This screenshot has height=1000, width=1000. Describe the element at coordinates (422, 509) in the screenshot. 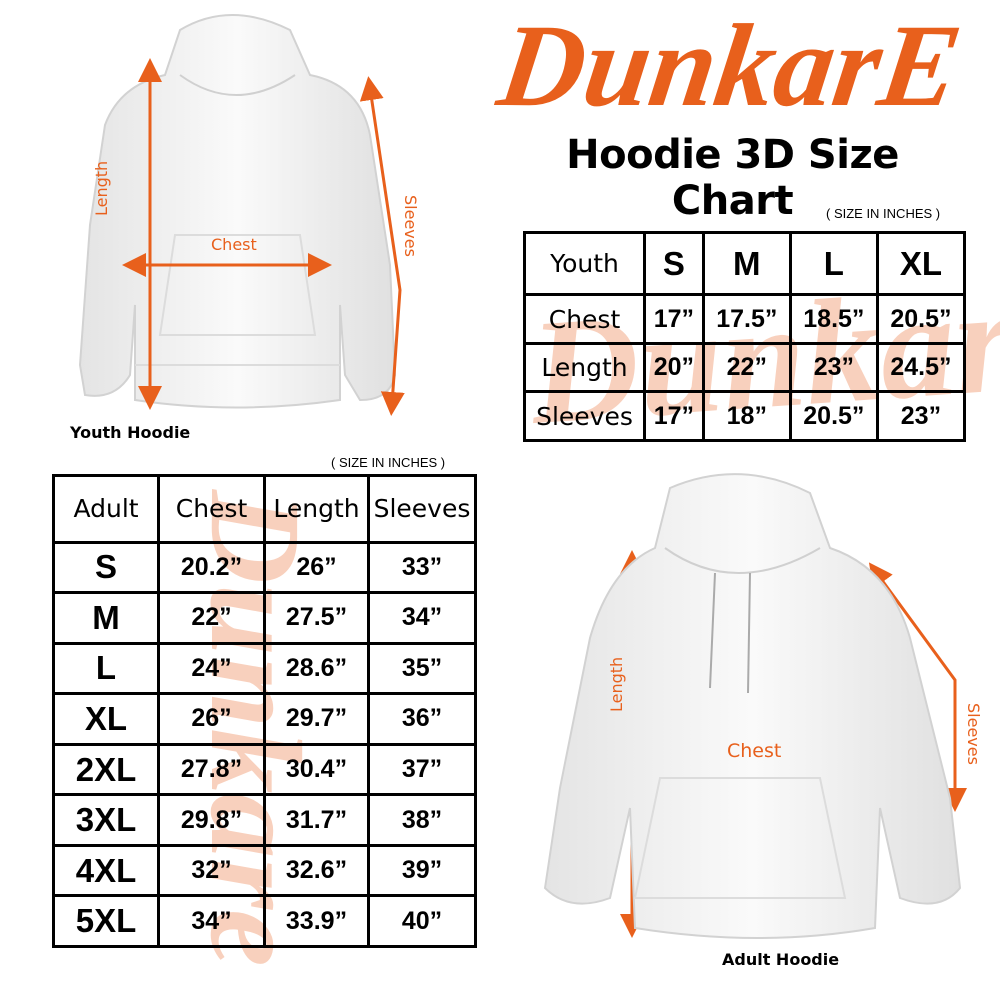

I see `header-cell: Sleeves` at that location.